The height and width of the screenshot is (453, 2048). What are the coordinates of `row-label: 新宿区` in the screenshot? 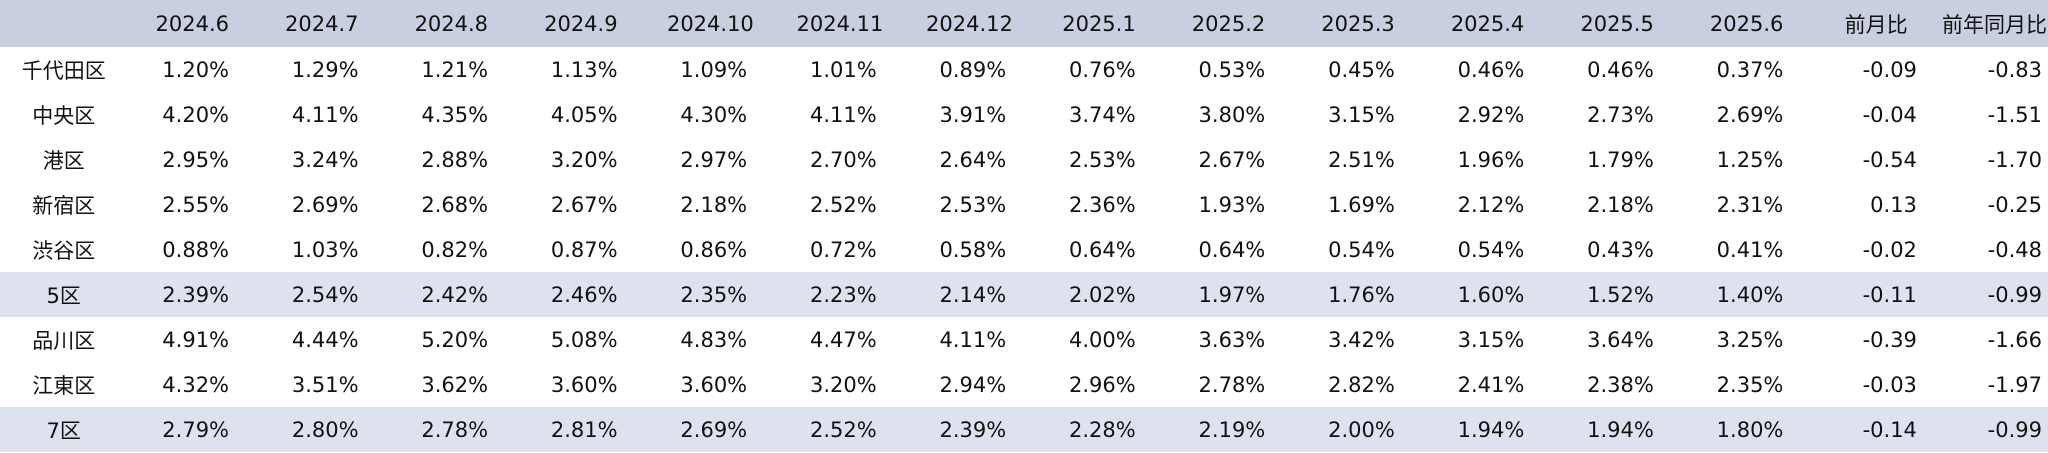 It's located at (64, 205).